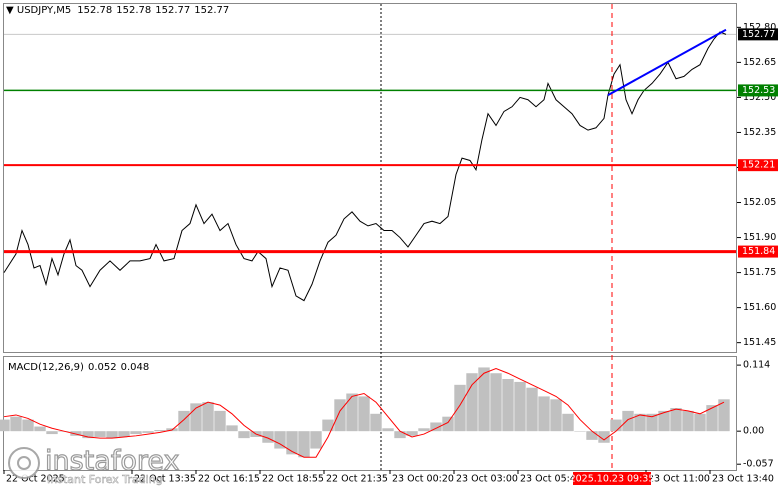 This screenshot has height=489, width=781. I want to click on macd-header: MACD(12,26,9) 0.052 0.048, so click(78, 367).